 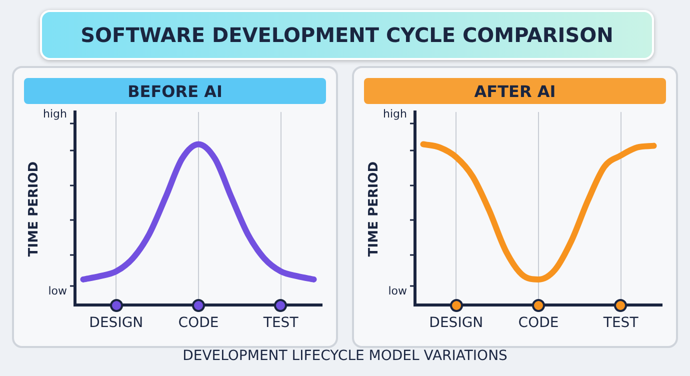 What do you see at coordinates (515, 91) in the screenshot?
I see `chart-title: AFTER AI` at bounding box center [515, 91].